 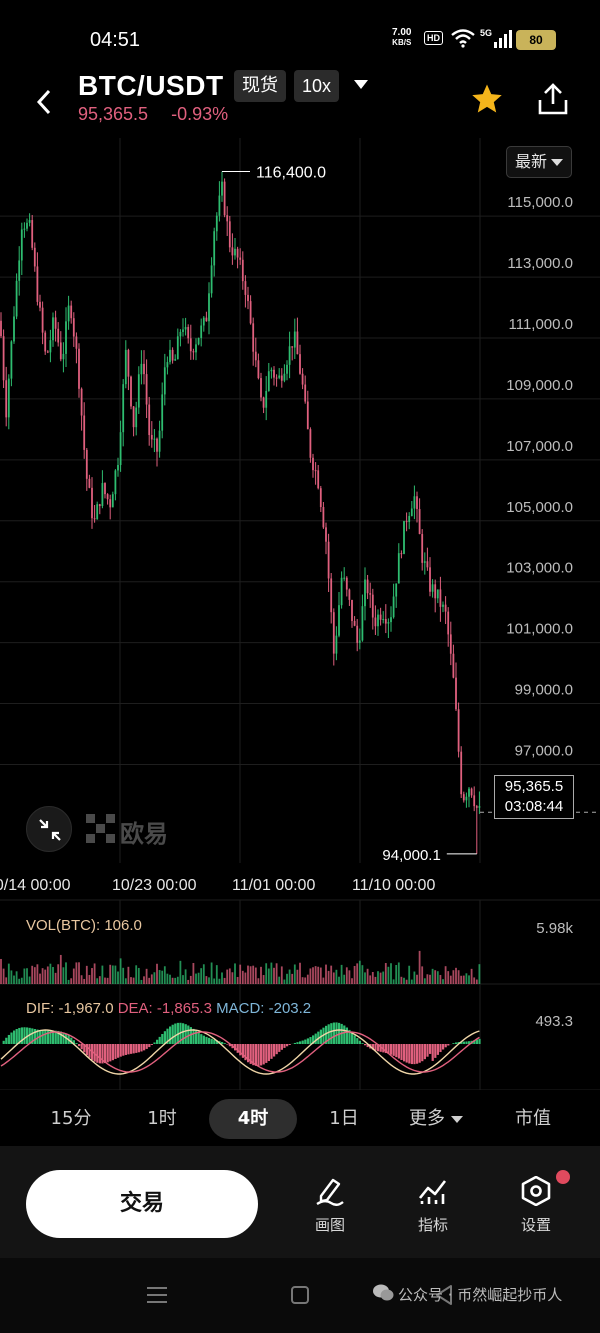 I want to click on tab-1h: 1时, so click(x=162, y=1118).